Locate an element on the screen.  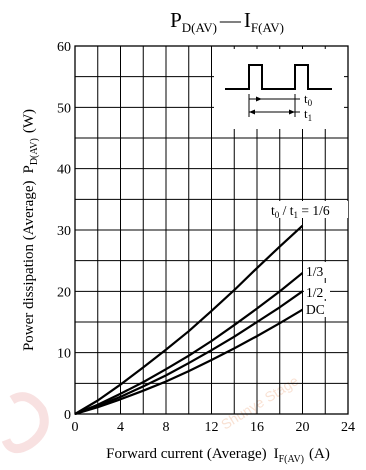
y-tick-label-0: 0 is located at coordinates (67, 415).